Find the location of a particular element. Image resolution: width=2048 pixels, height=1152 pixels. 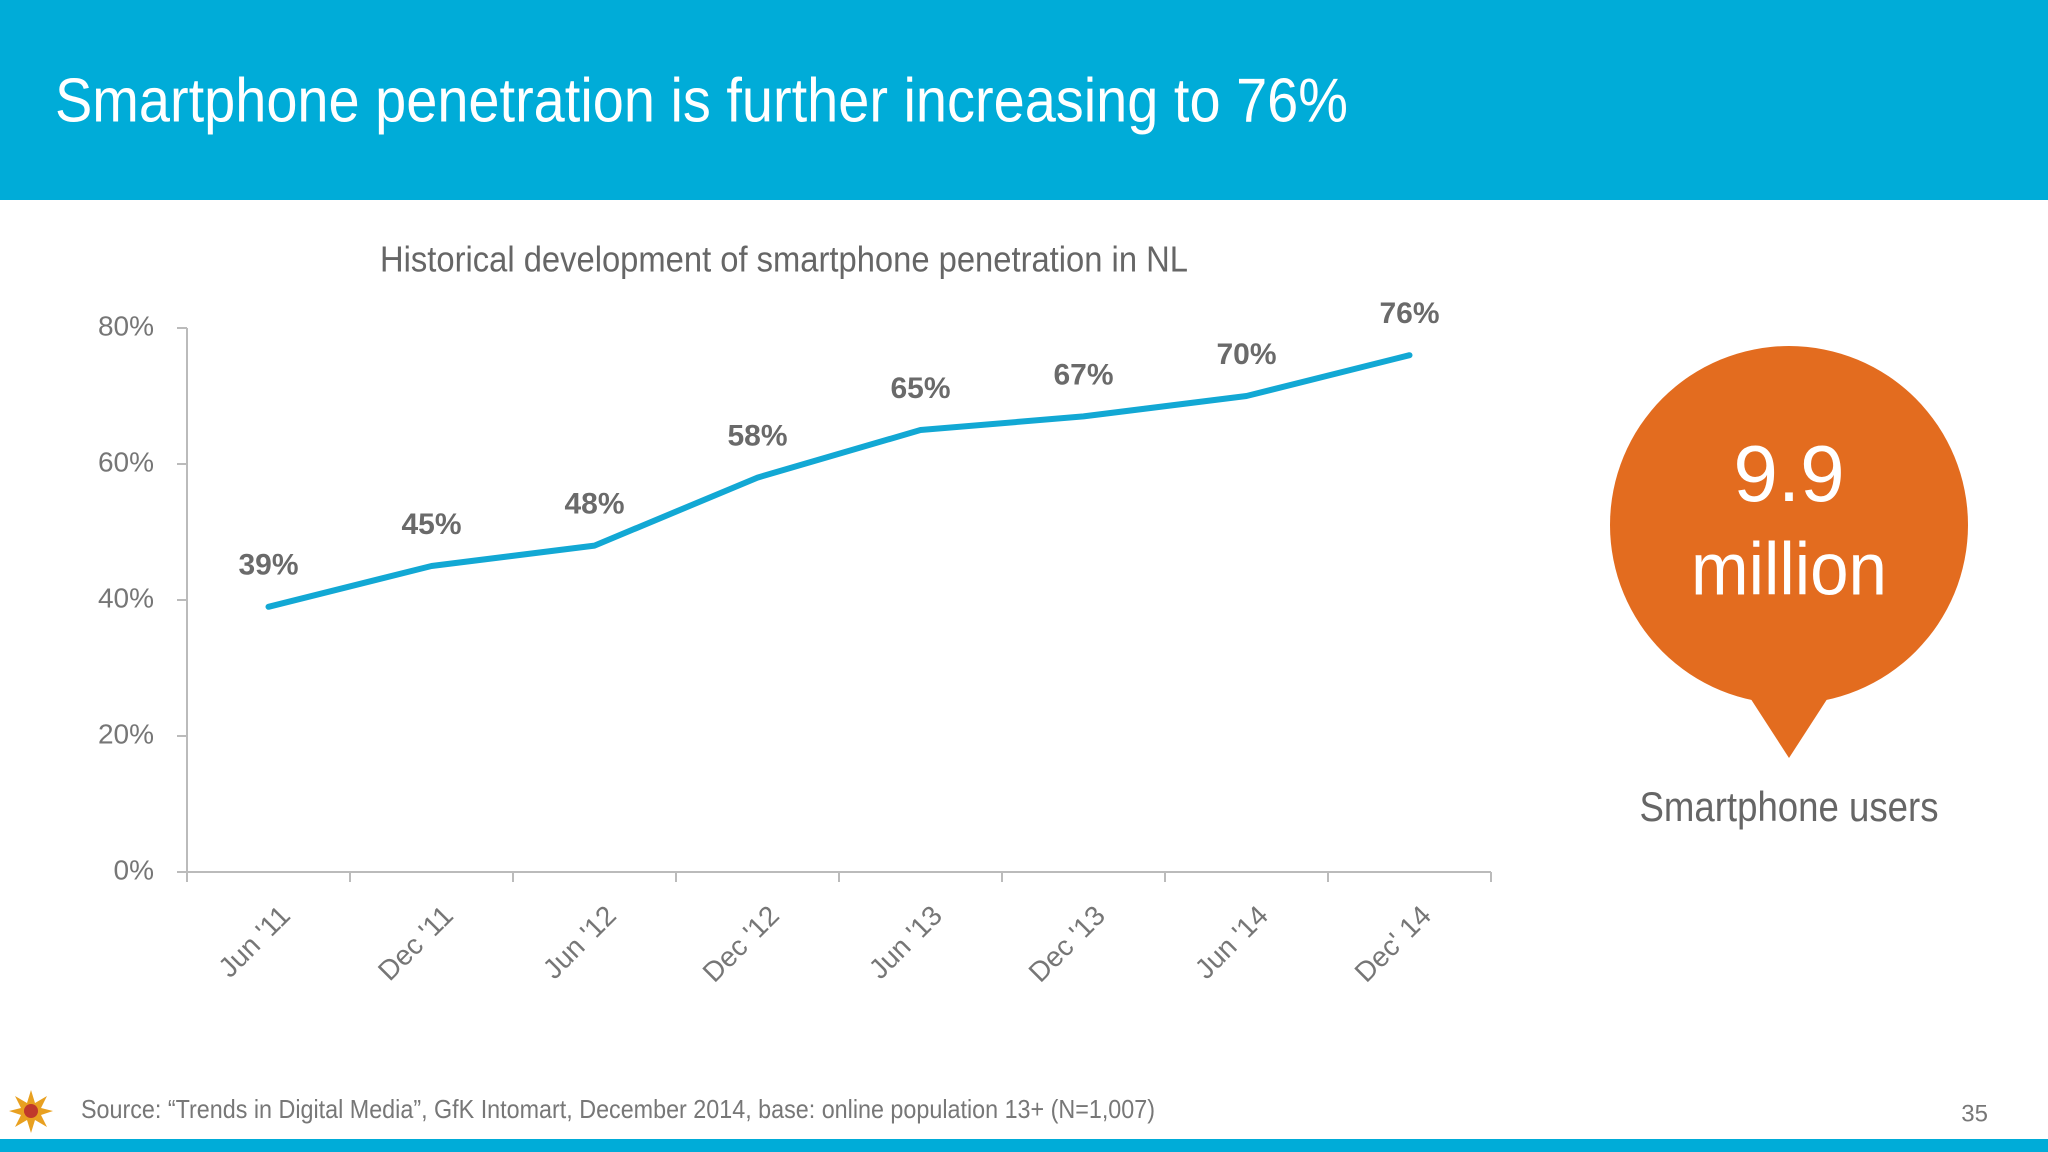

y-tick-label: 60% is located at coordinates (126, 461).